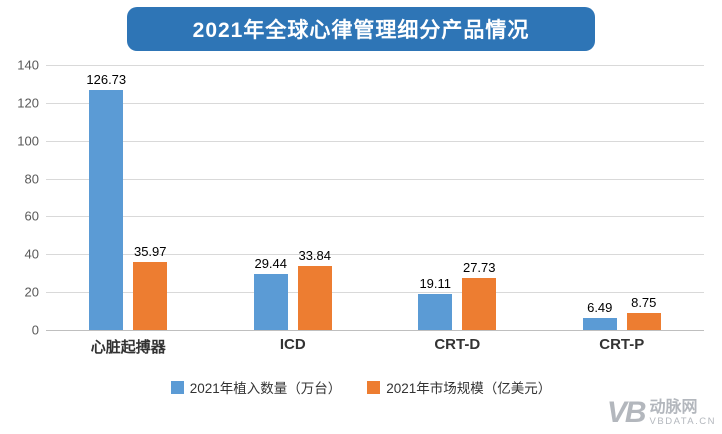 The width and height of the screenshot is (722, 434). Describe the element at coordinates (375, 346) in the screenshot. I see `category-row: 心脏起搏器 ICD CRT-D CRT-P` at that location.